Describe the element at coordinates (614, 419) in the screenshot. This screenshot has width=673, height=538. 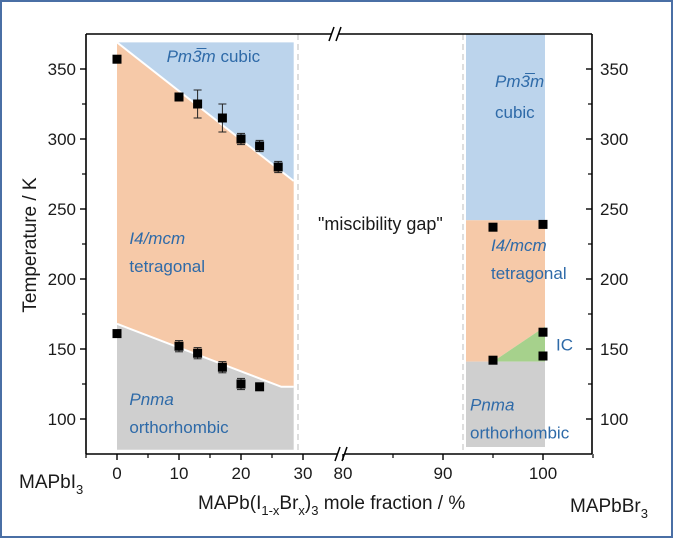
I see `y-tick-label-right: 100` at that location.